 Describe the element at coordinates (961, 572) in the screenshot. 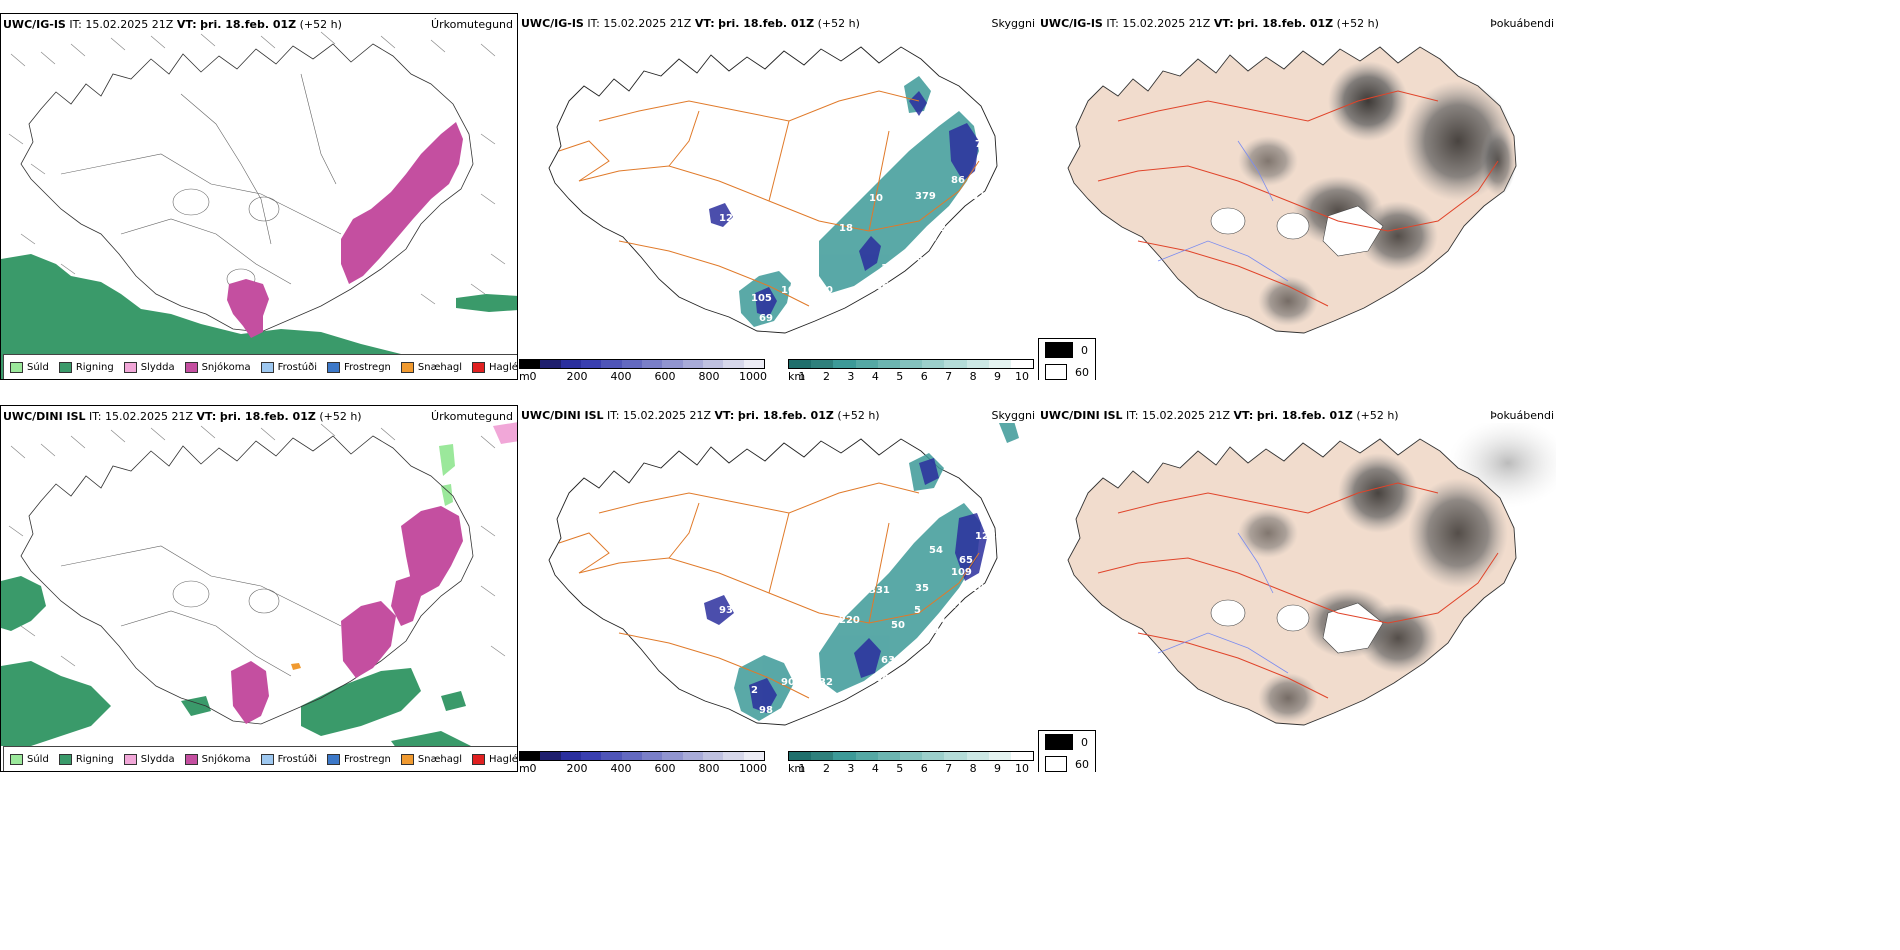

I see `visibility-label: 109` at that location.